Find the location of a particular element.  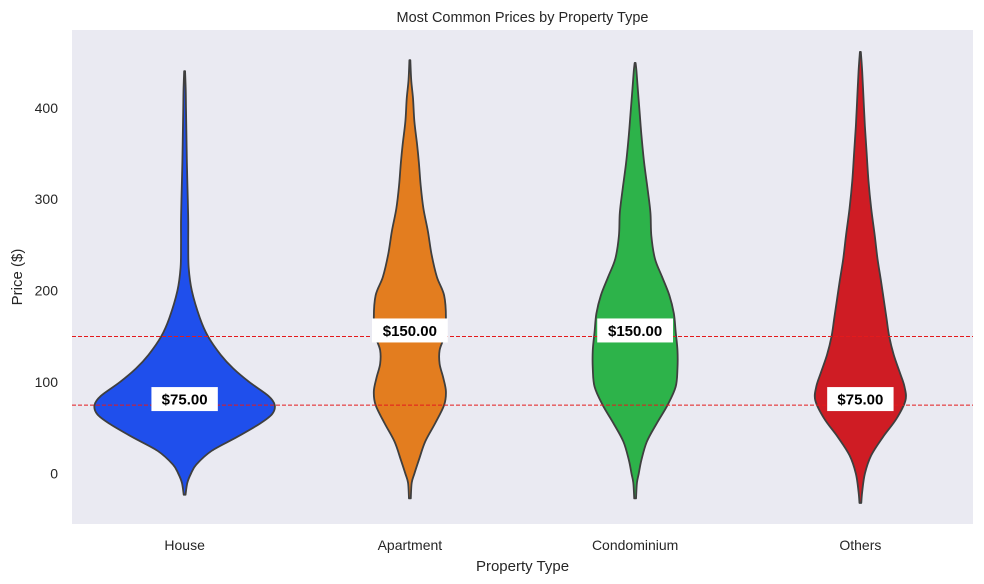

y-axis-ticks: 0 100 200 300 400 is located at coordinates (47, 291).